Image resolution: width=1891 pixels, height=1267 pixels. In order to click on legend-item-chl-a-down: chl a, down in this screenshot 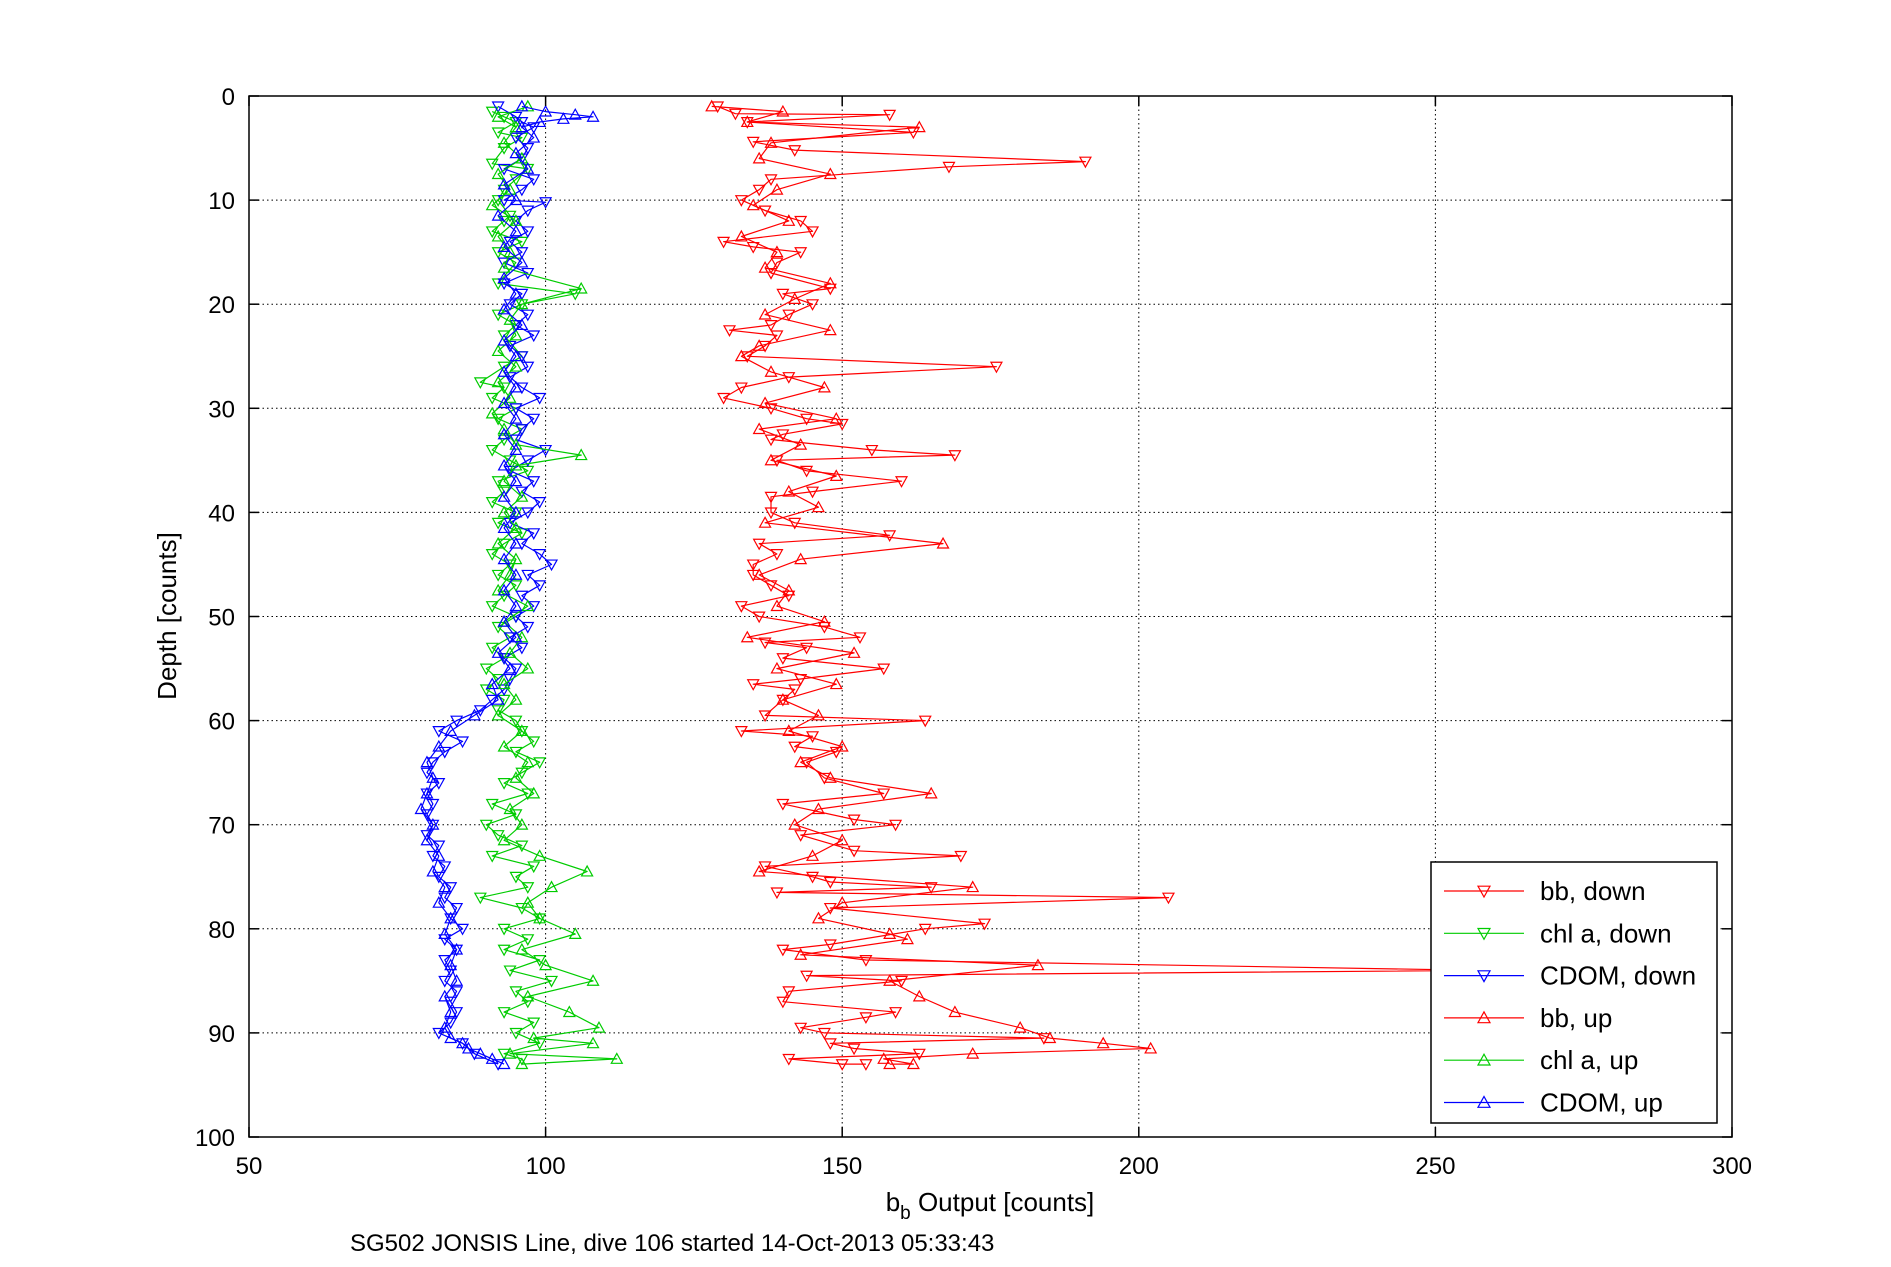, I will do `click(1558, 933)`.